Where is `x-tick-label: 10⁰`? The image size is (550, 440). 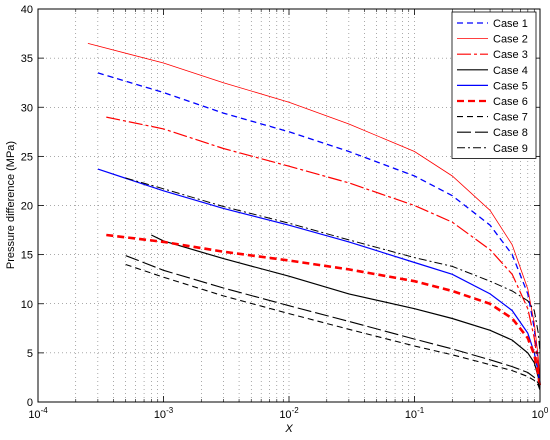 x-tick-label: 10⁰ is located at coordinates (540, 413).